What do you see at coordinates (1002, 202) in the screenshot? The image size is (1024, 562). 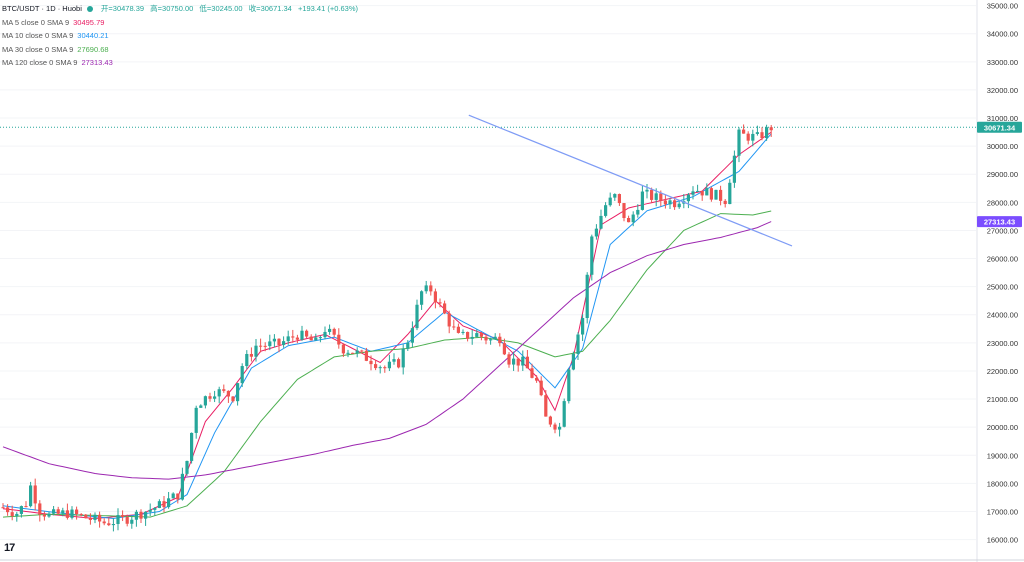 I see `y-tick-label: 28000.00` at bounding box center [1002, 202].